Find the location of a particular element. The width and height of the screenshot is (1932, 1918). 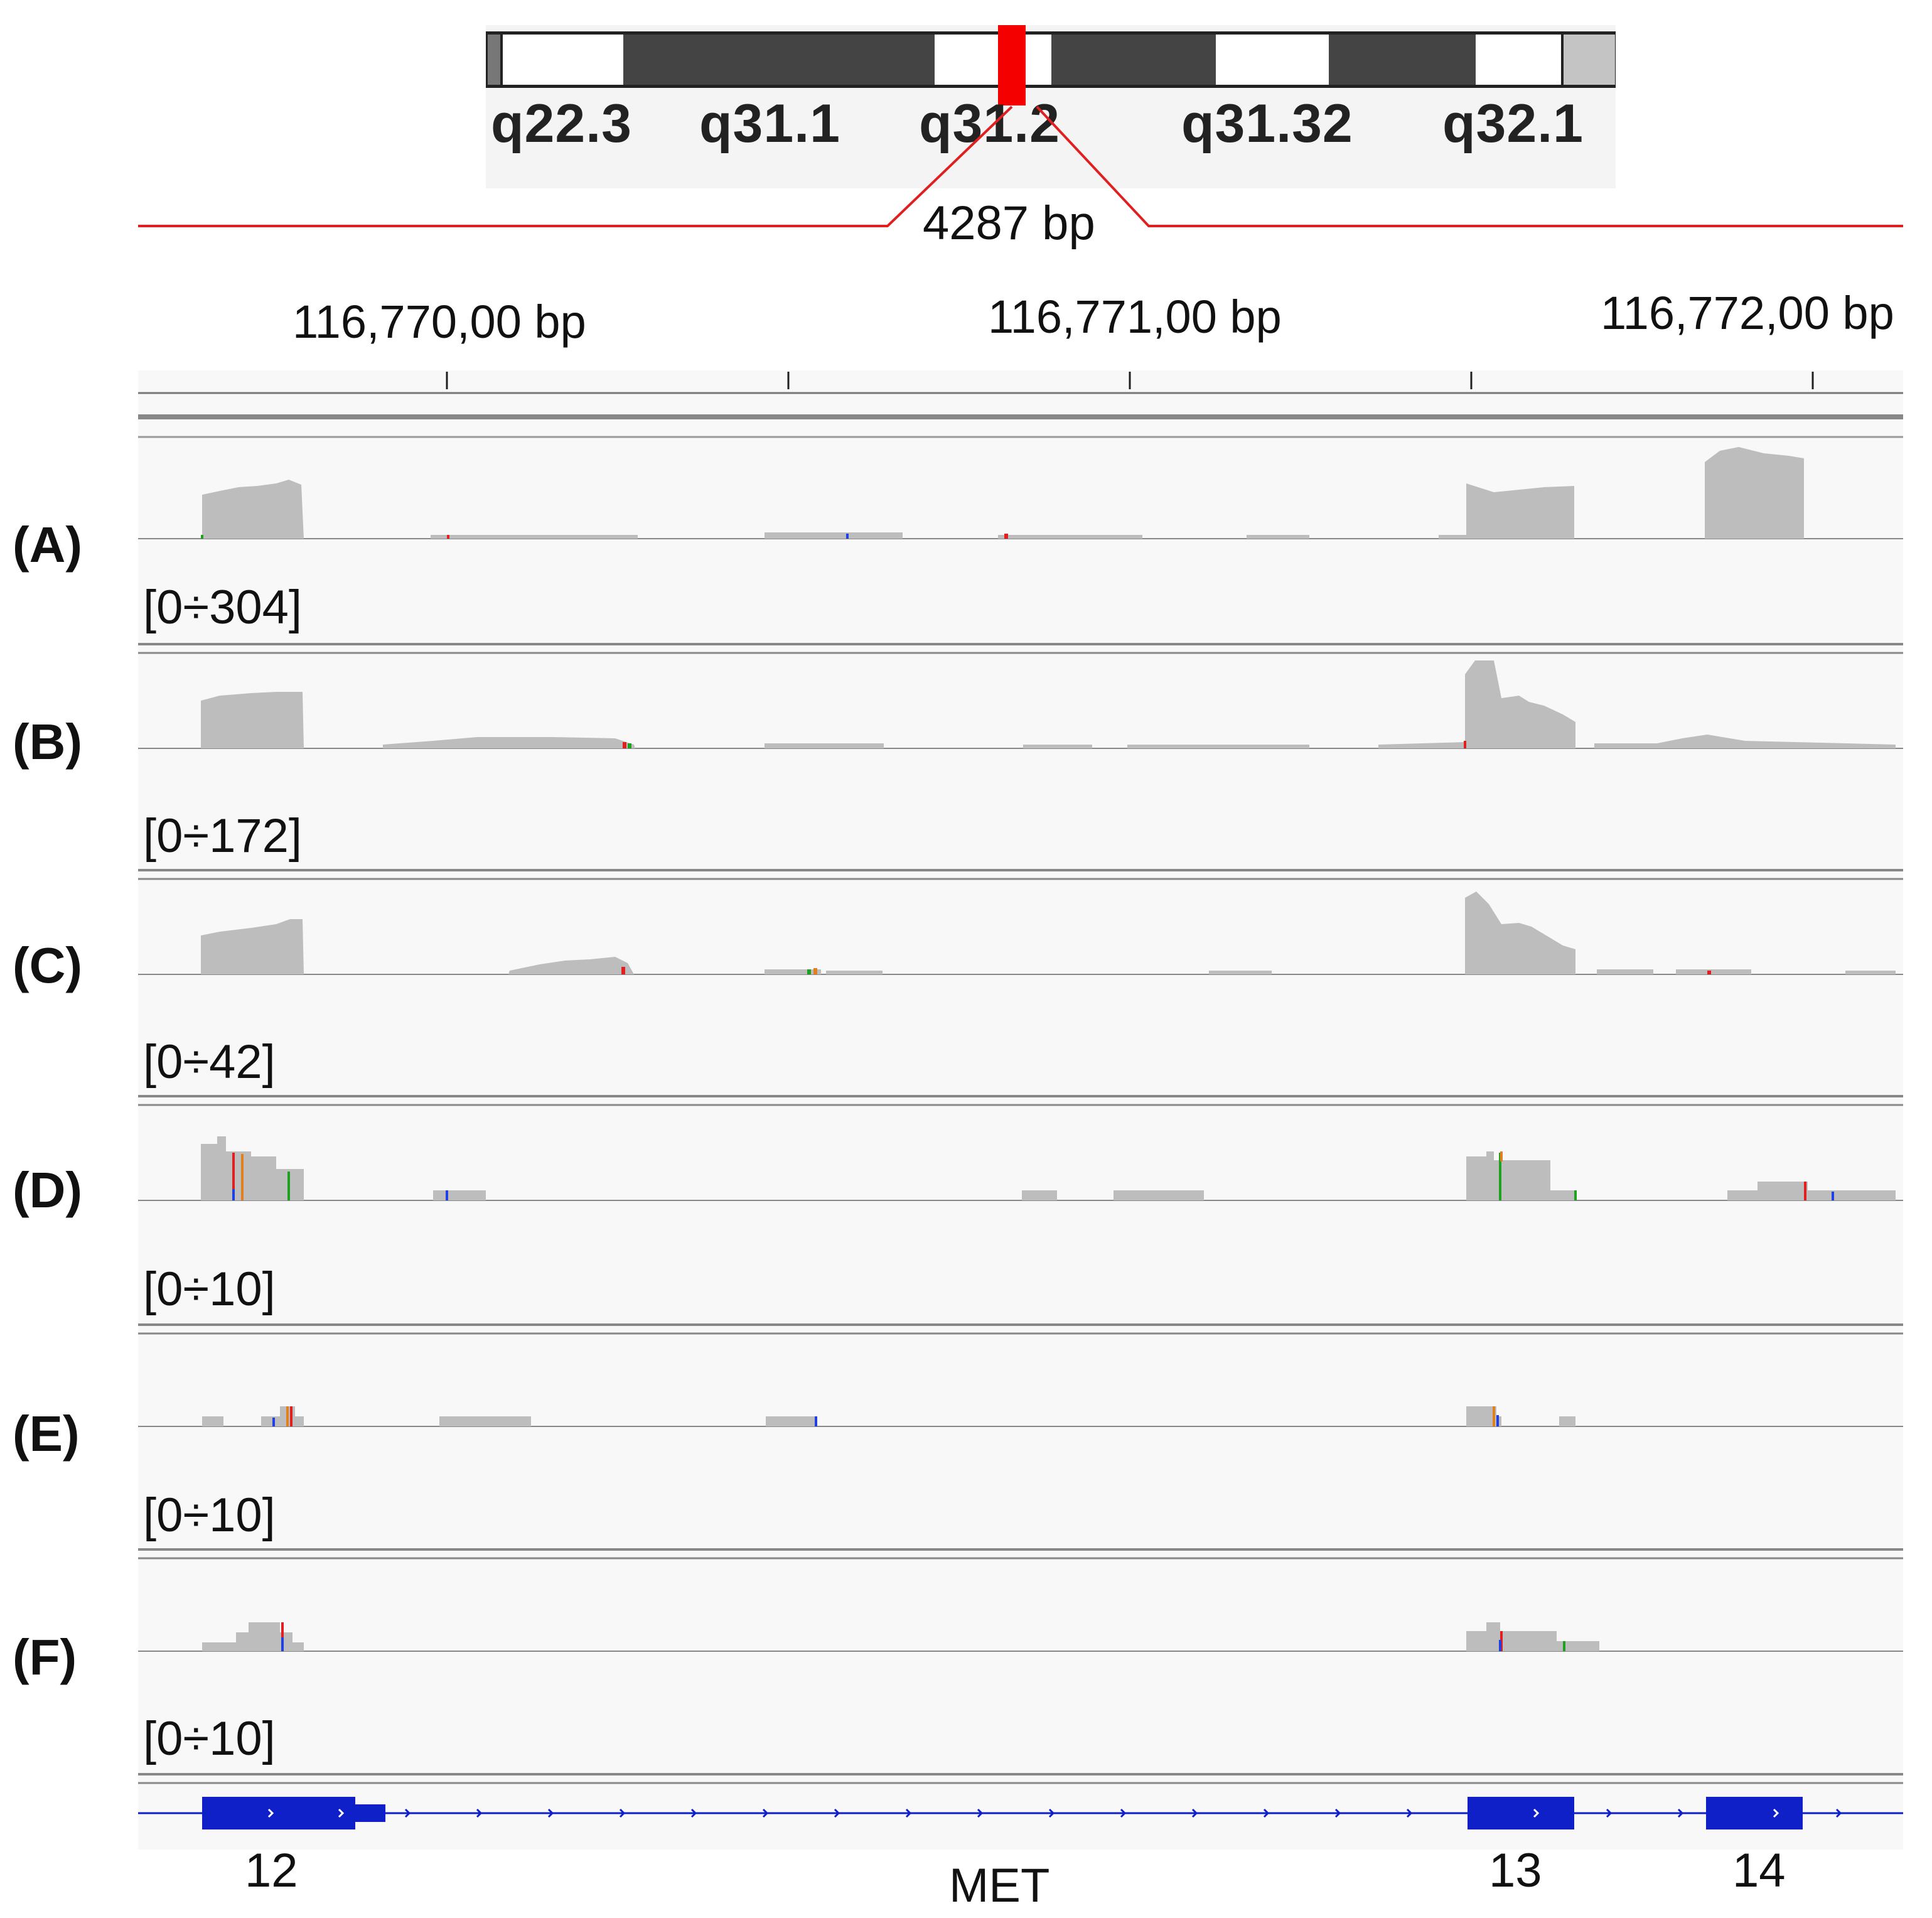

utr-block is located at coordinates (370, 1813).